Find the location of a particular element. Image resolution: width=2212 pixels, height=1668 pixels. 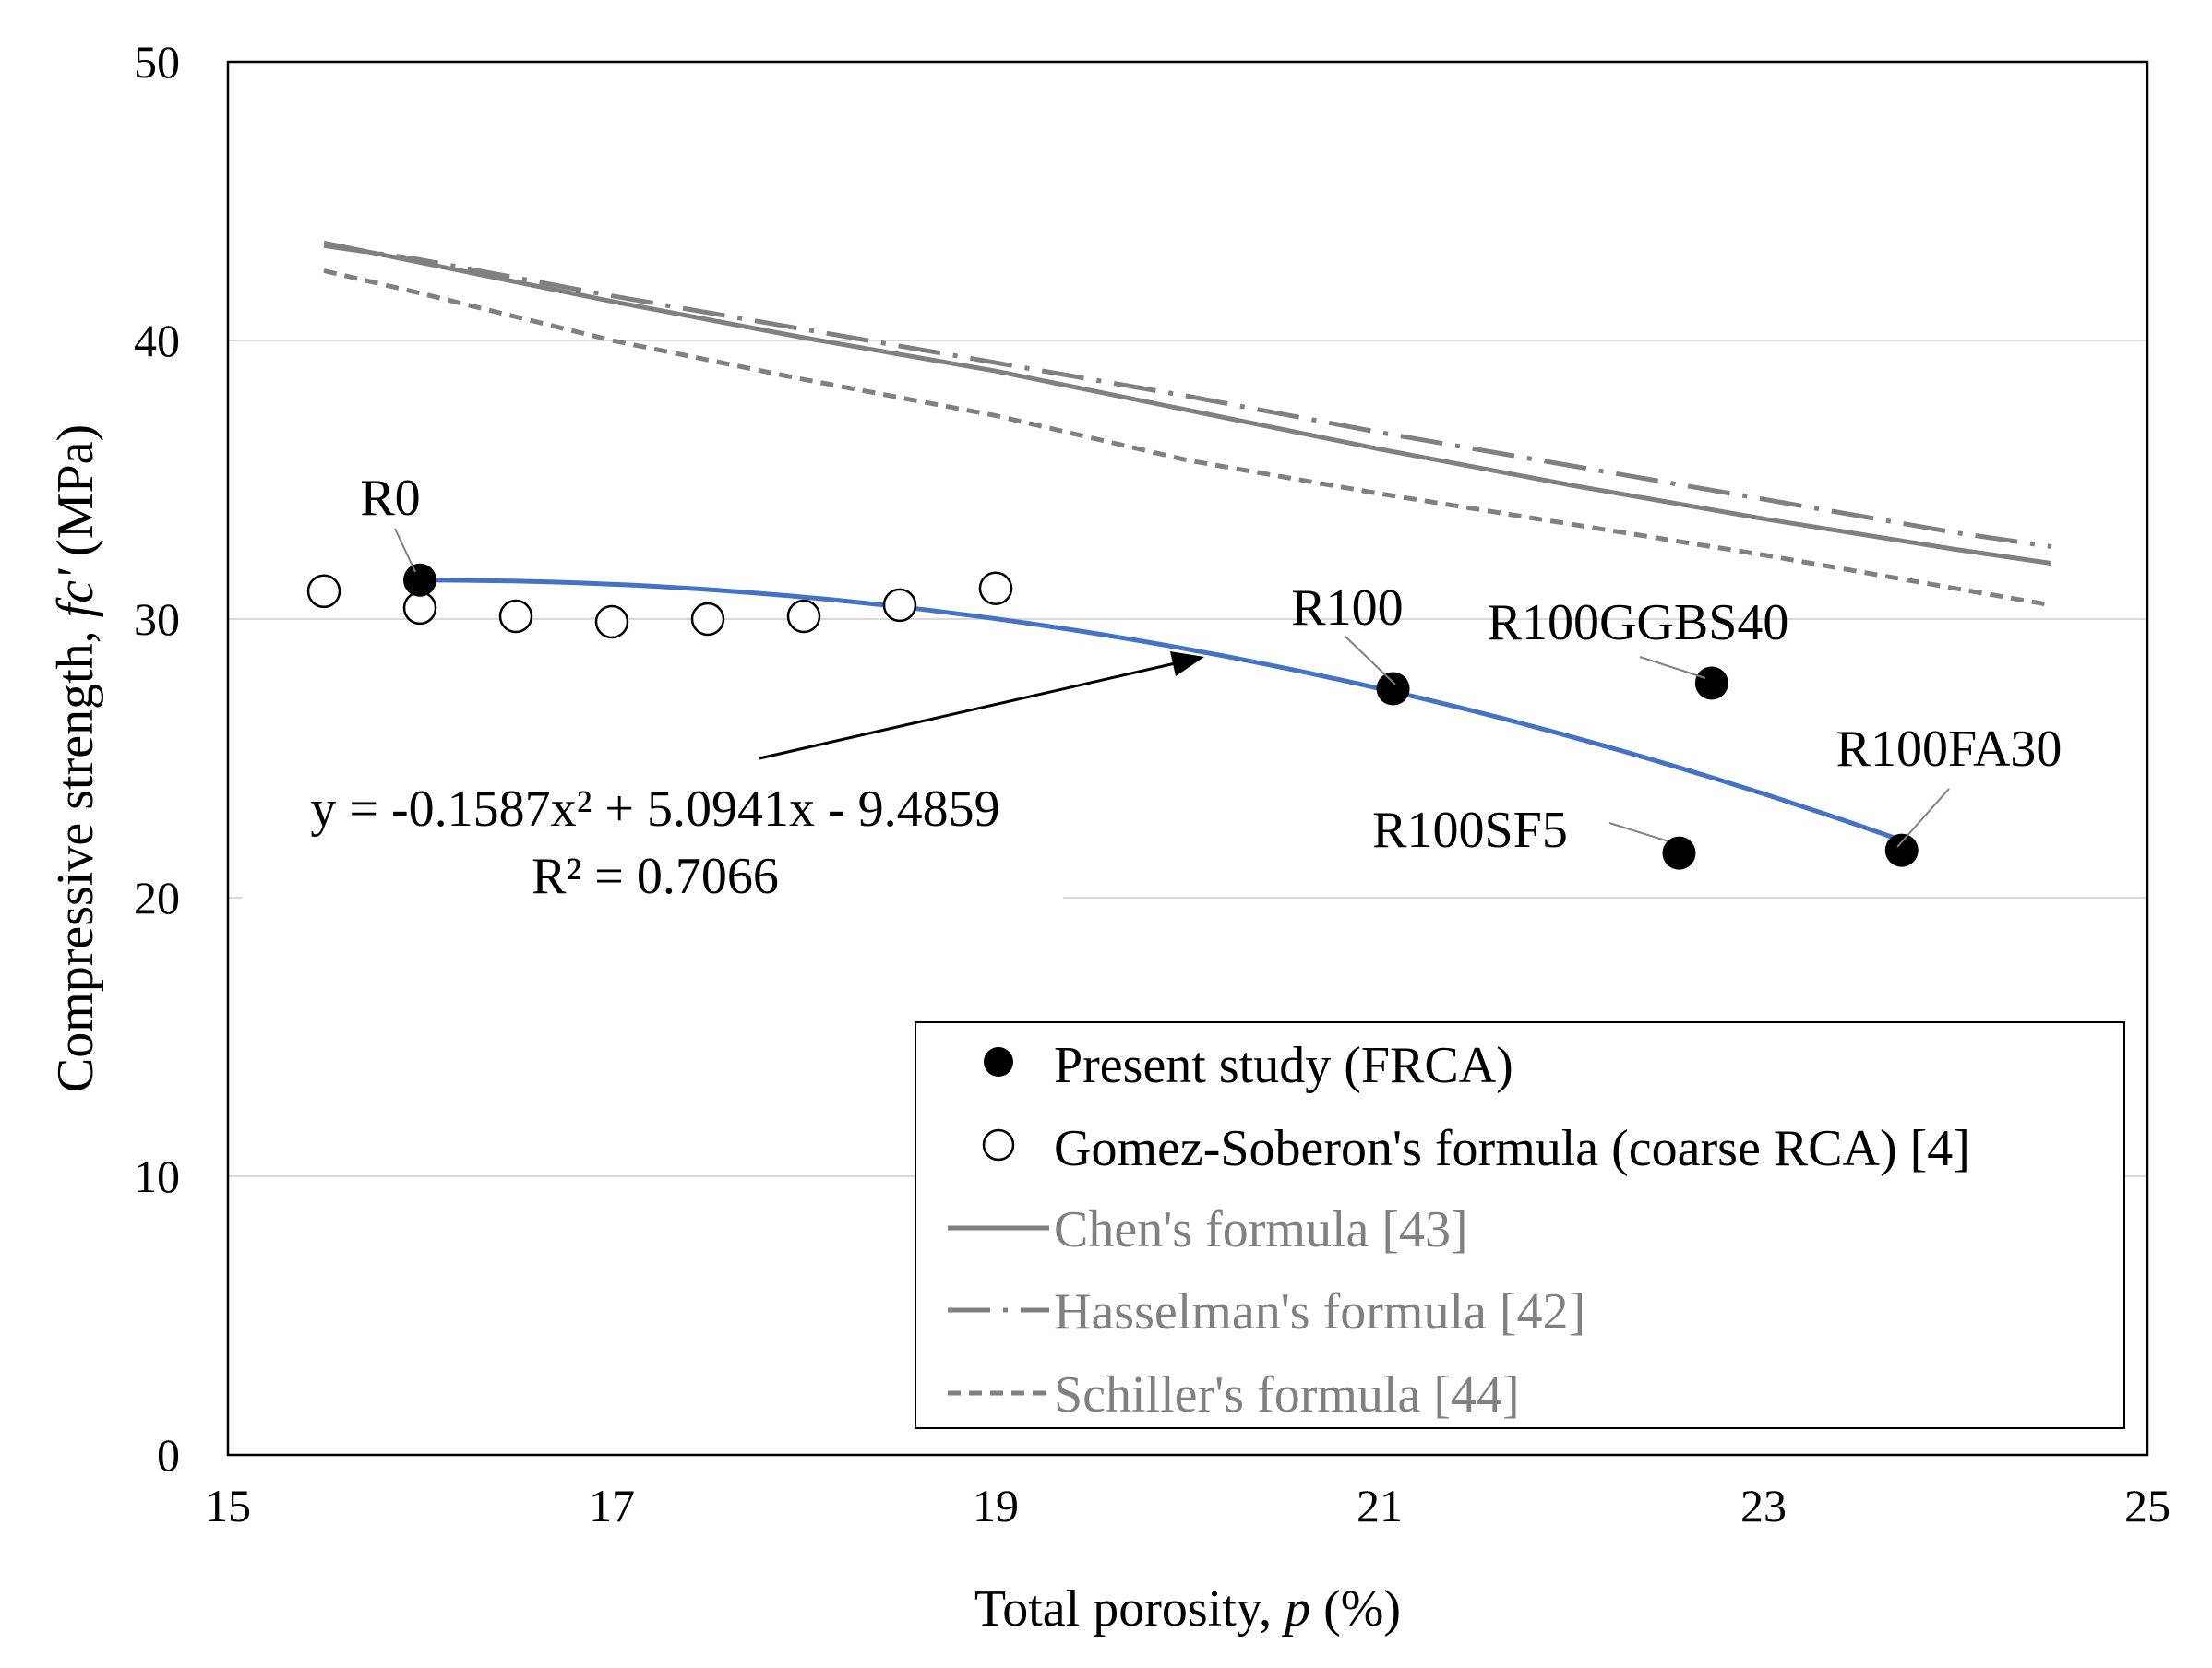

legend-item-present-study: Present study (FRCA) is located at coordinates (1248, 1065).